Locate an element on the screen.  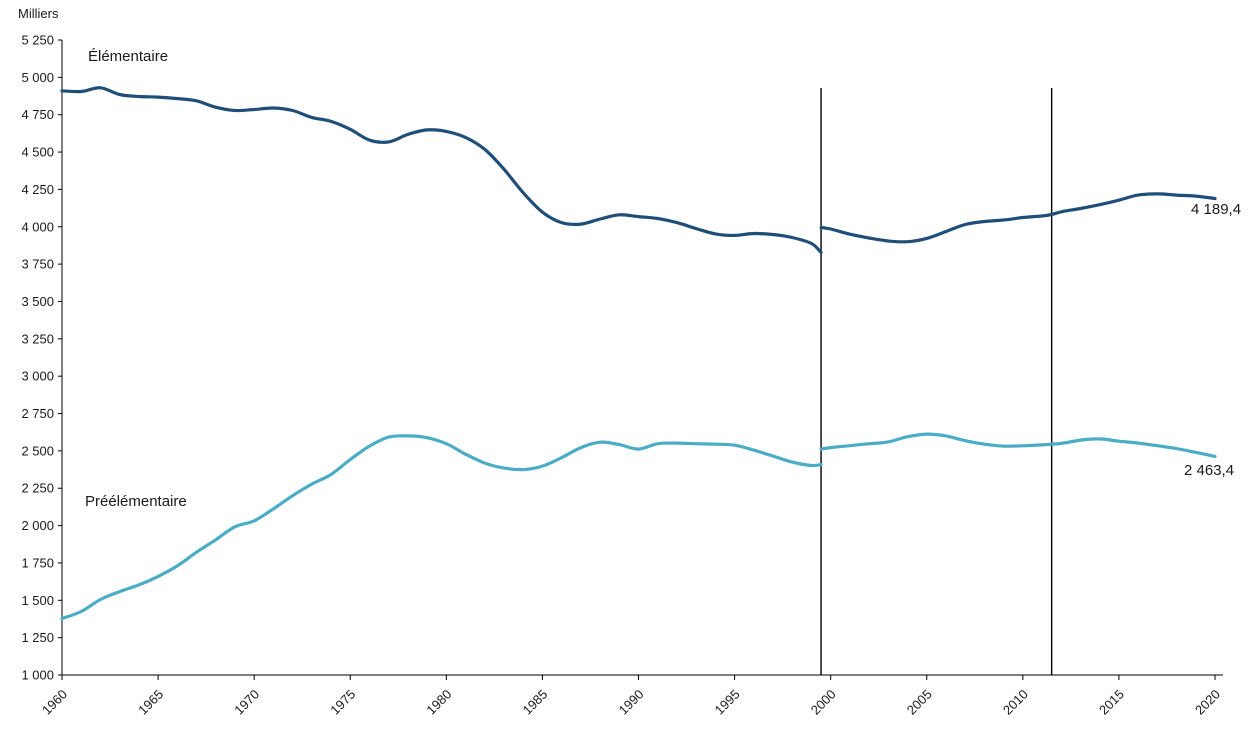
x-tick-label: 1975 is located at coordinates (342, 702).